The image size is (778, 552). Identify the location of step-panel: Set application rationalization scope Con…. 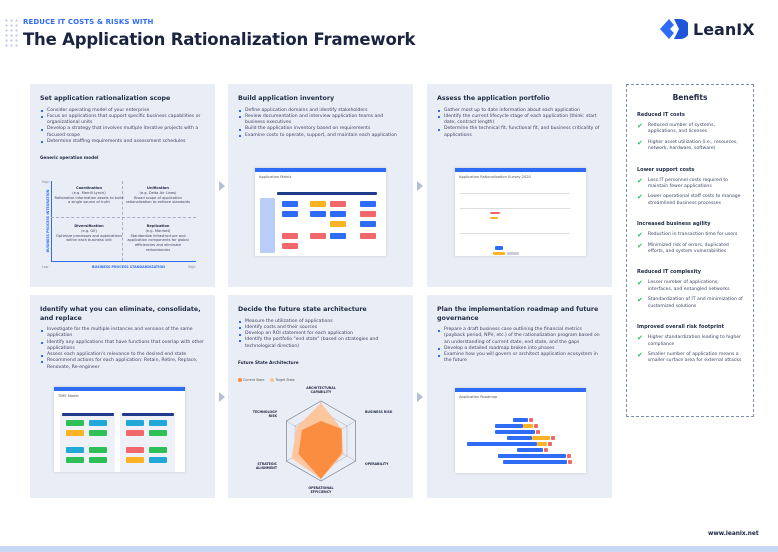
(122, 185).